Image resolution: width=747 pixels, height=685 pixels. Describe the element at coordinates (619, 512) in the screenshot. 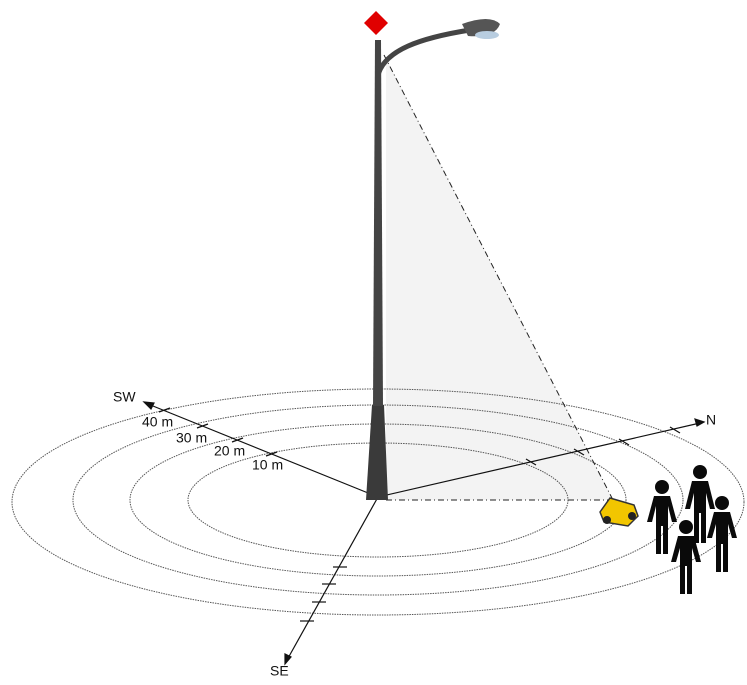

I see `robot` at that location.